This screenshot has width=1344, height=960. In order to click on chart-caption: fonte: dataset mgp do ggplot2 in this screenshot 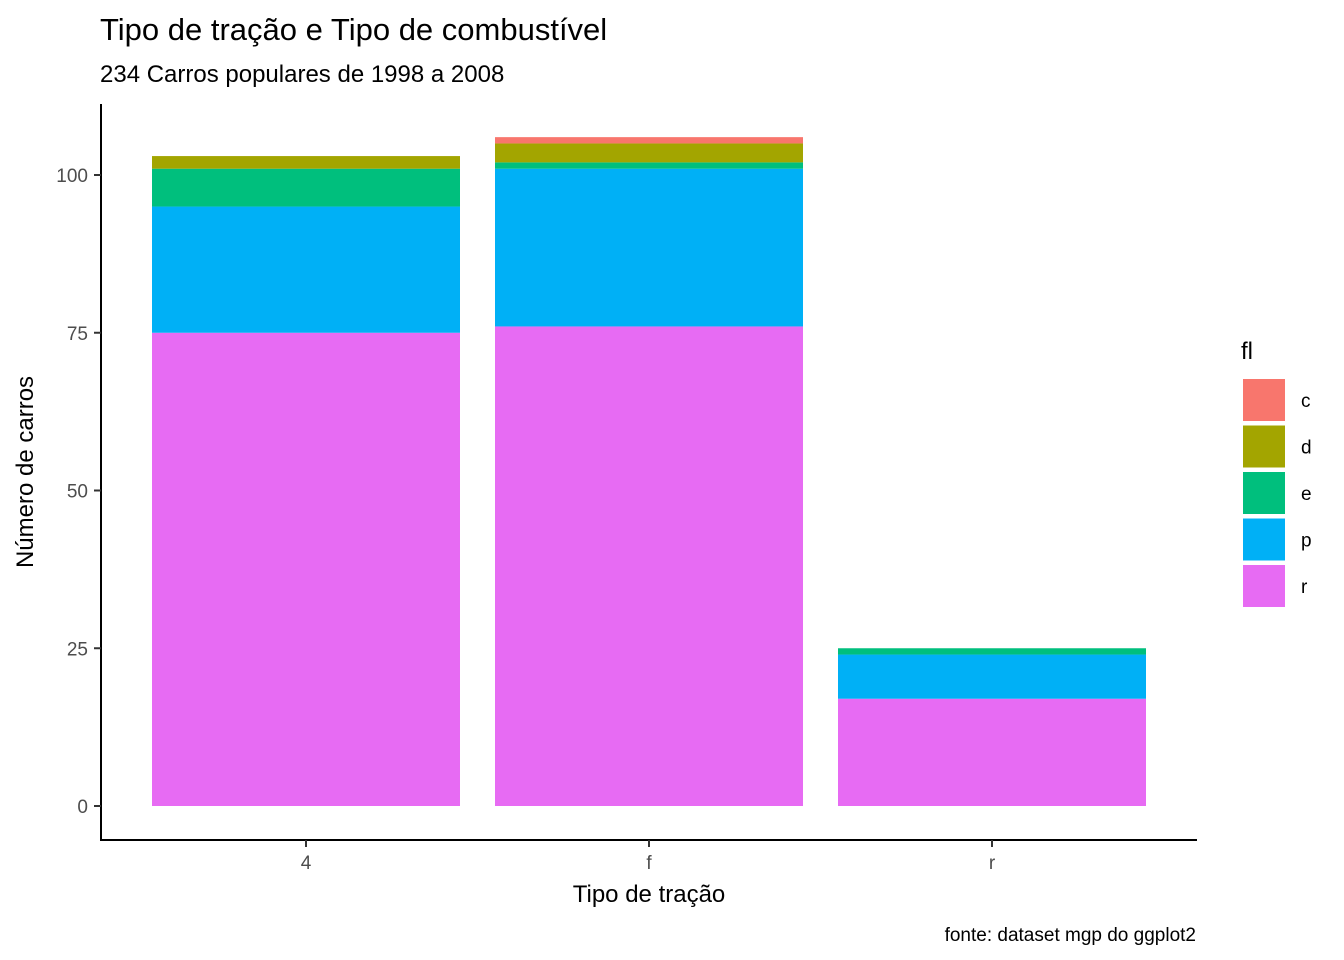, I will do `click(1070, 935)`.